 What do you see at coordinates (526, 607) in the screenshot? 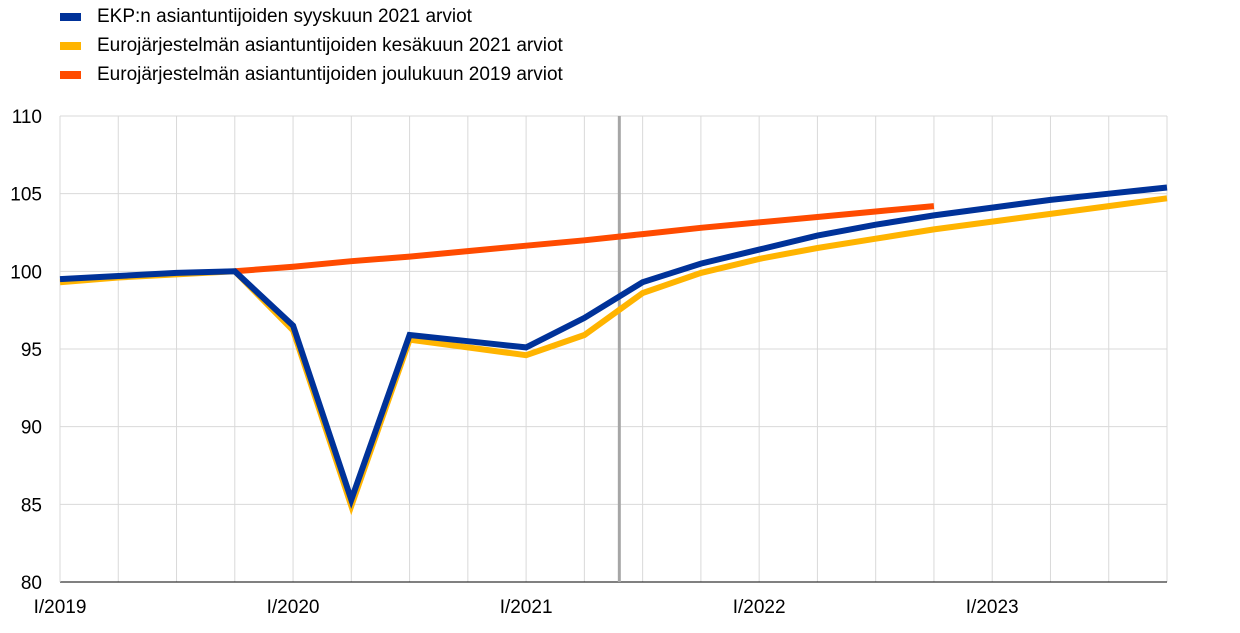
I see `x-tick-label: I/2021` at bounding box center [526, 607].